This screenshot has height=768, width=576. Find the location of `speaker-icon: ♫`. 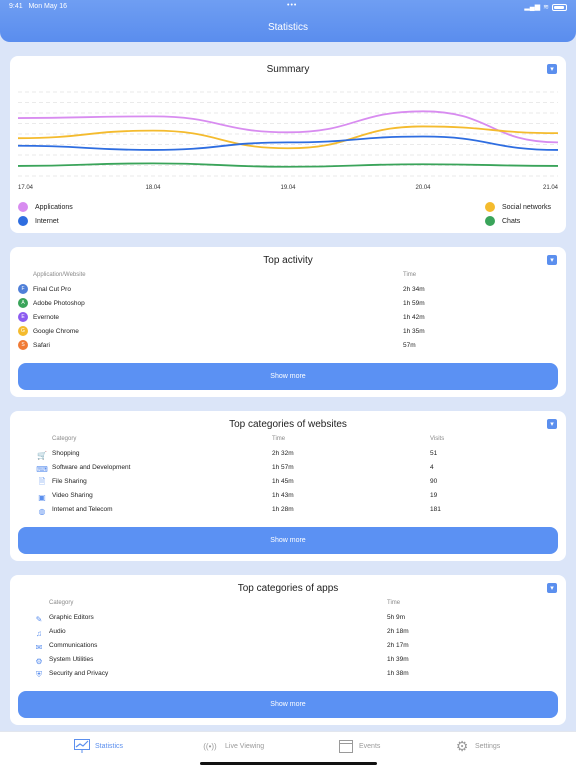

speaker-icon: ♫ is located at coordinates (39, 633).